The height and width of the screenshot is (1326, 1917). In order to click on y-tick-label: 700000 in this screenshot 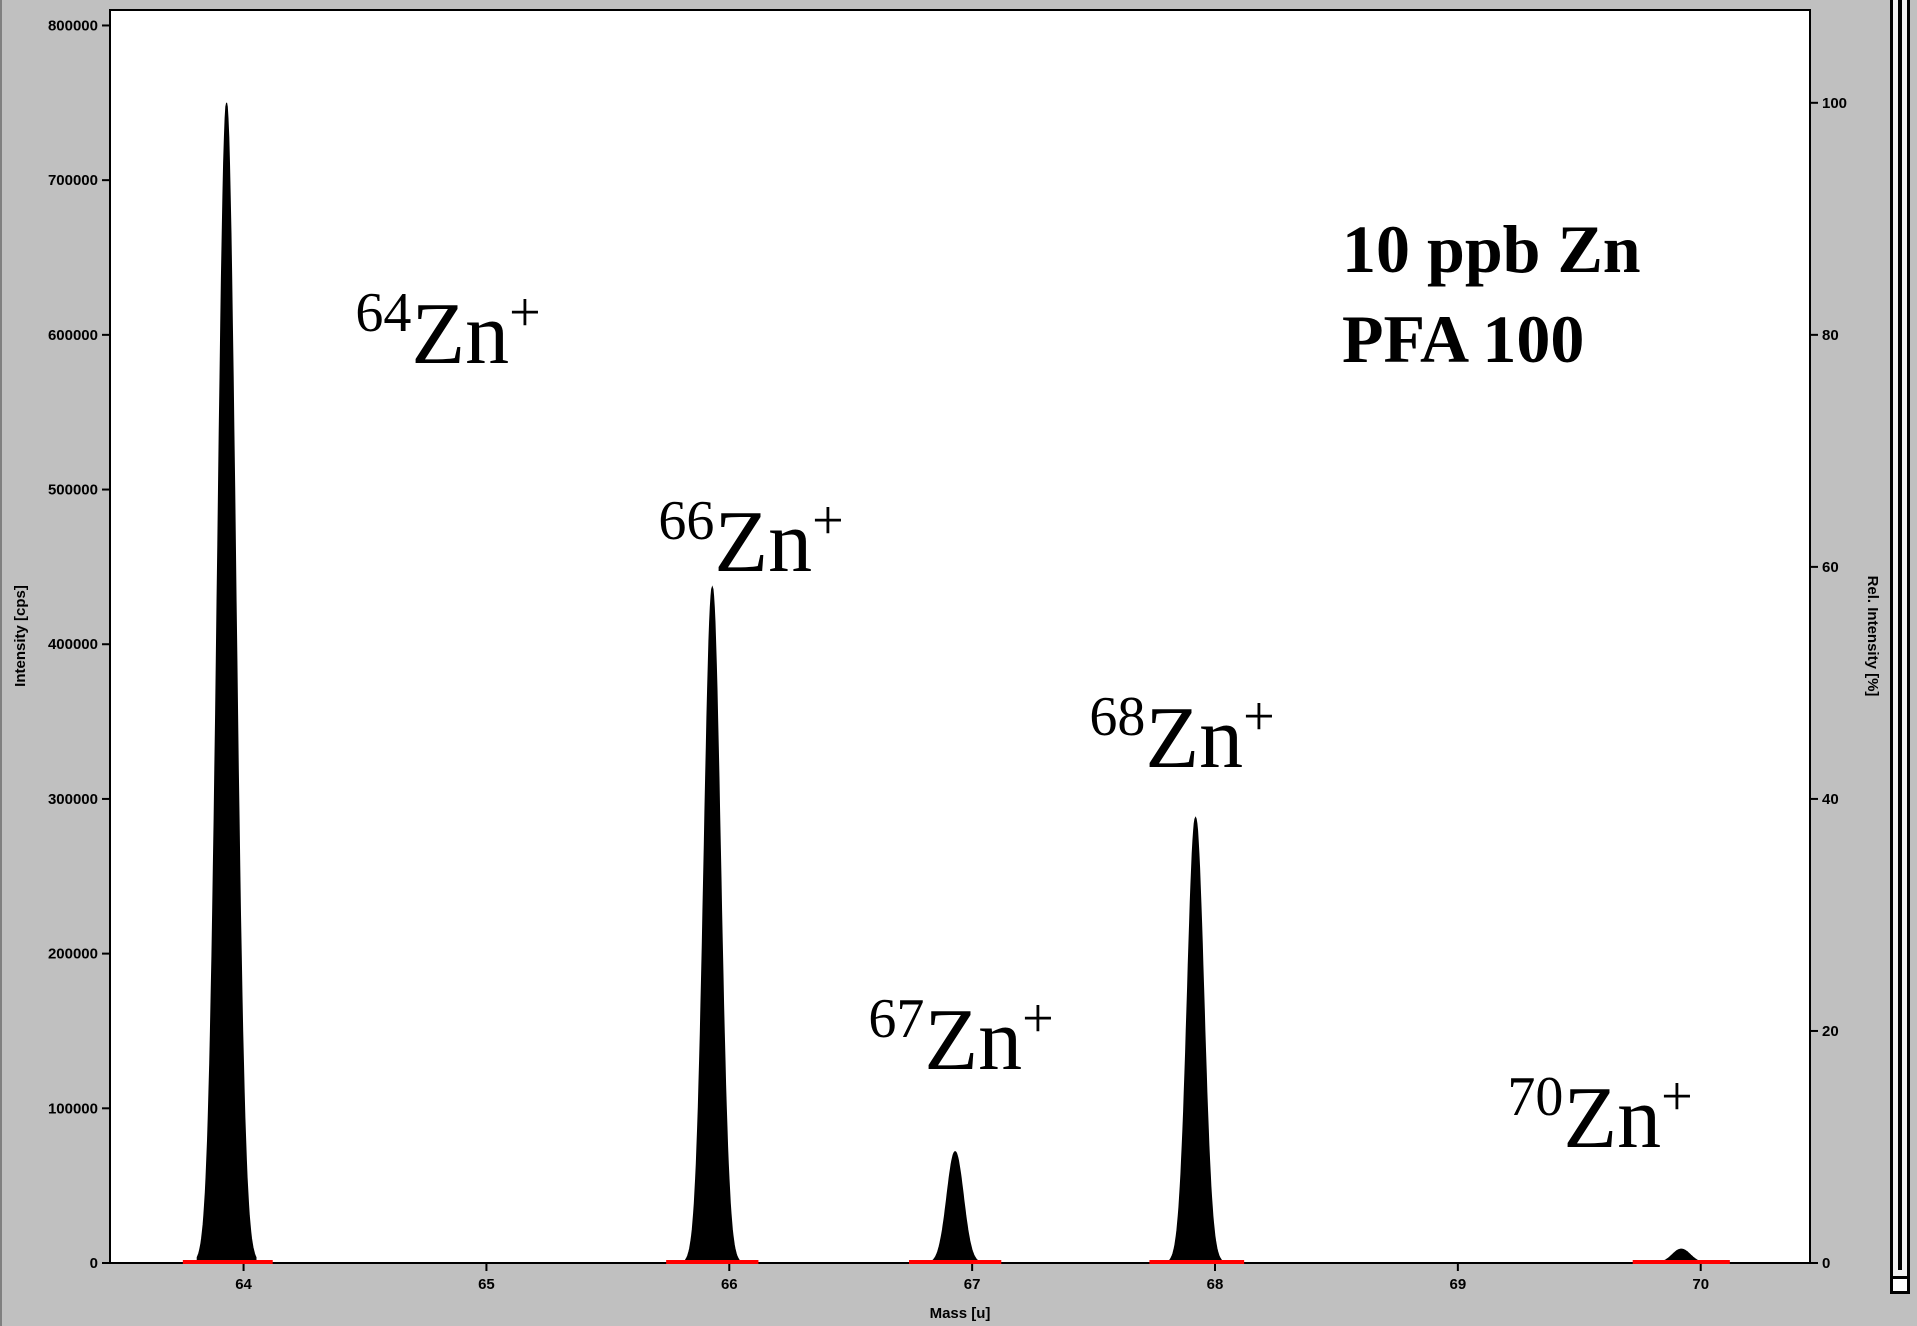, I will do `click(73, 180)`.